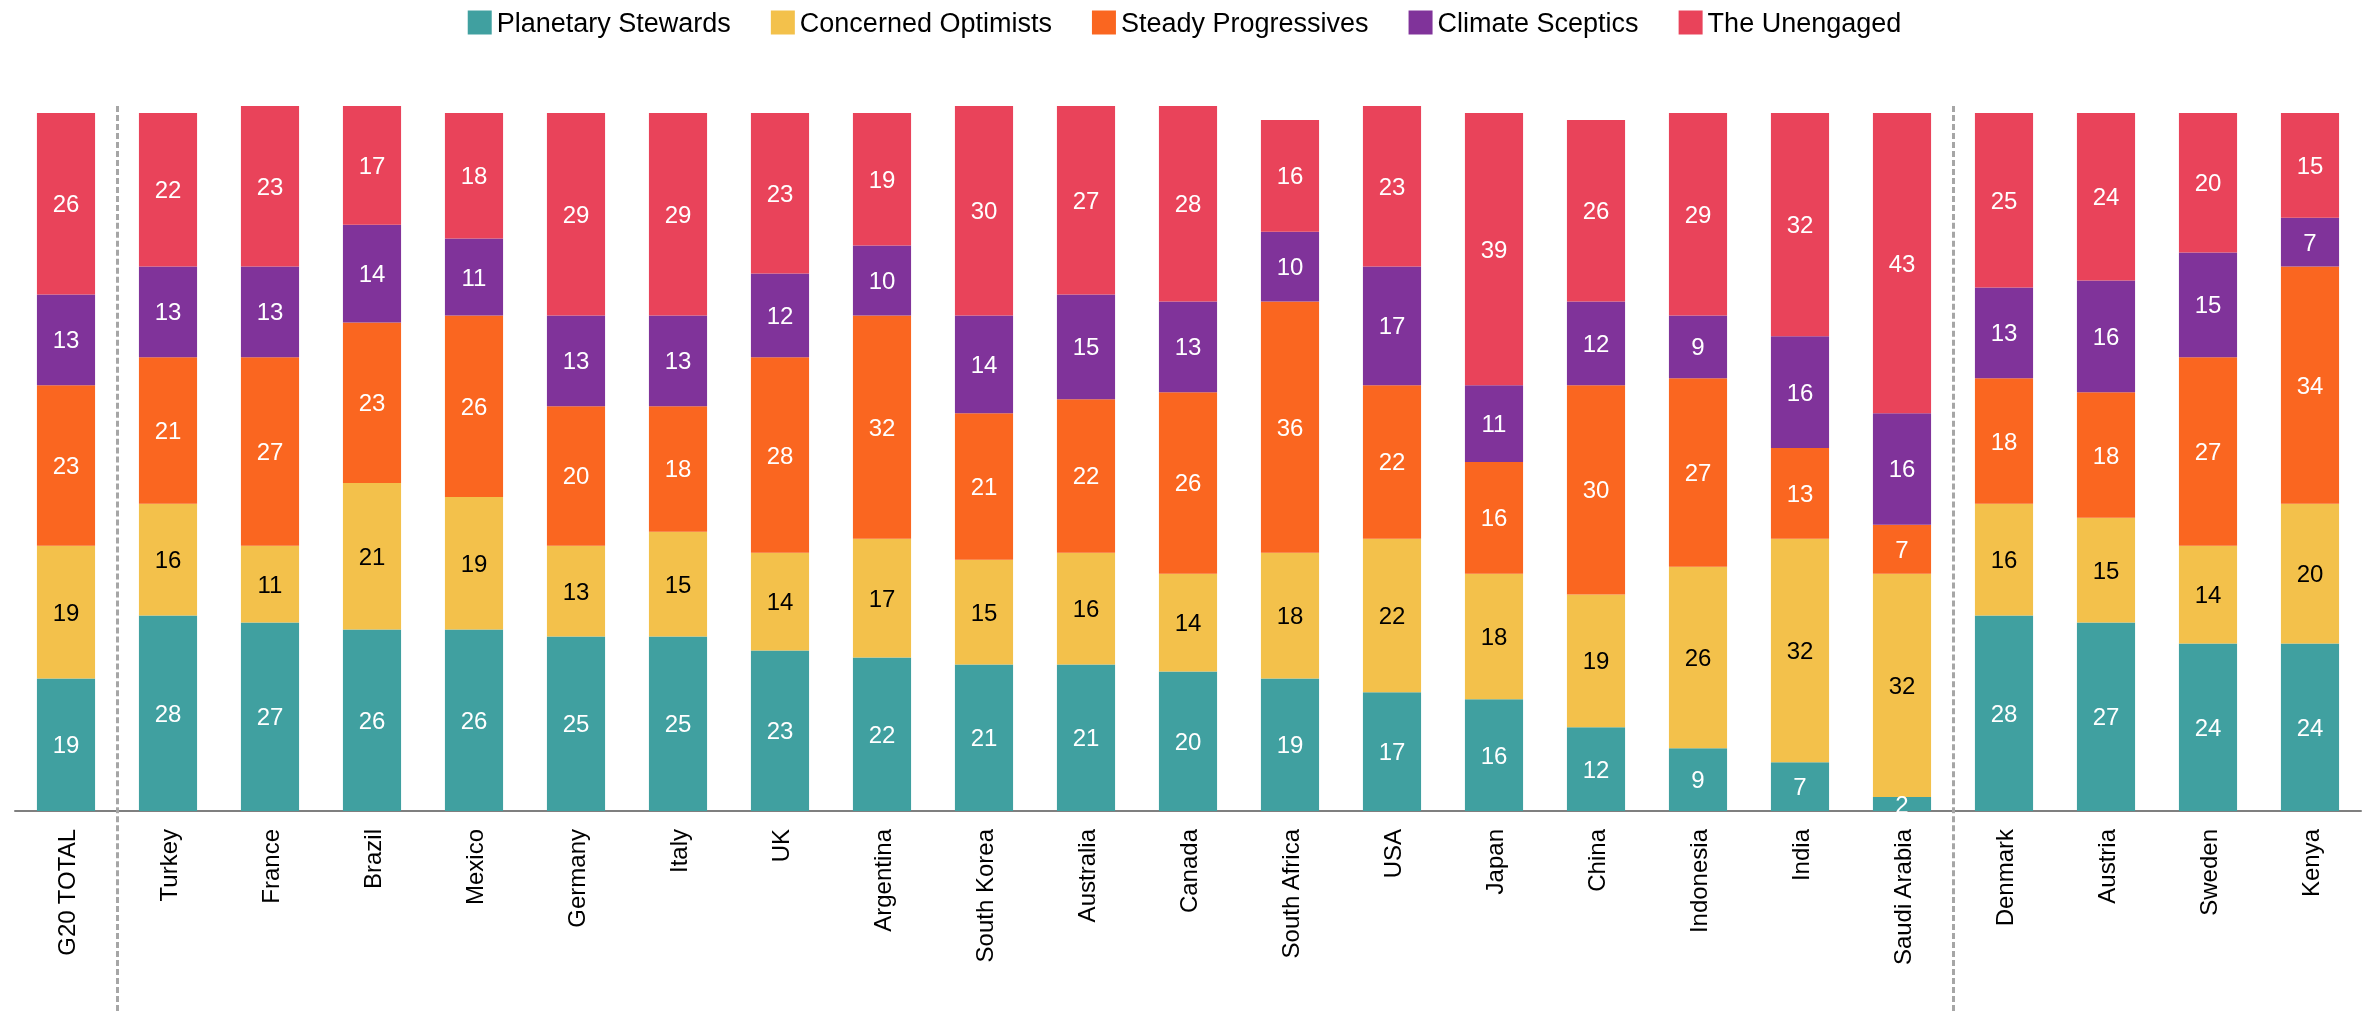  I want to click on data-label: 16, so click(1086, 609).